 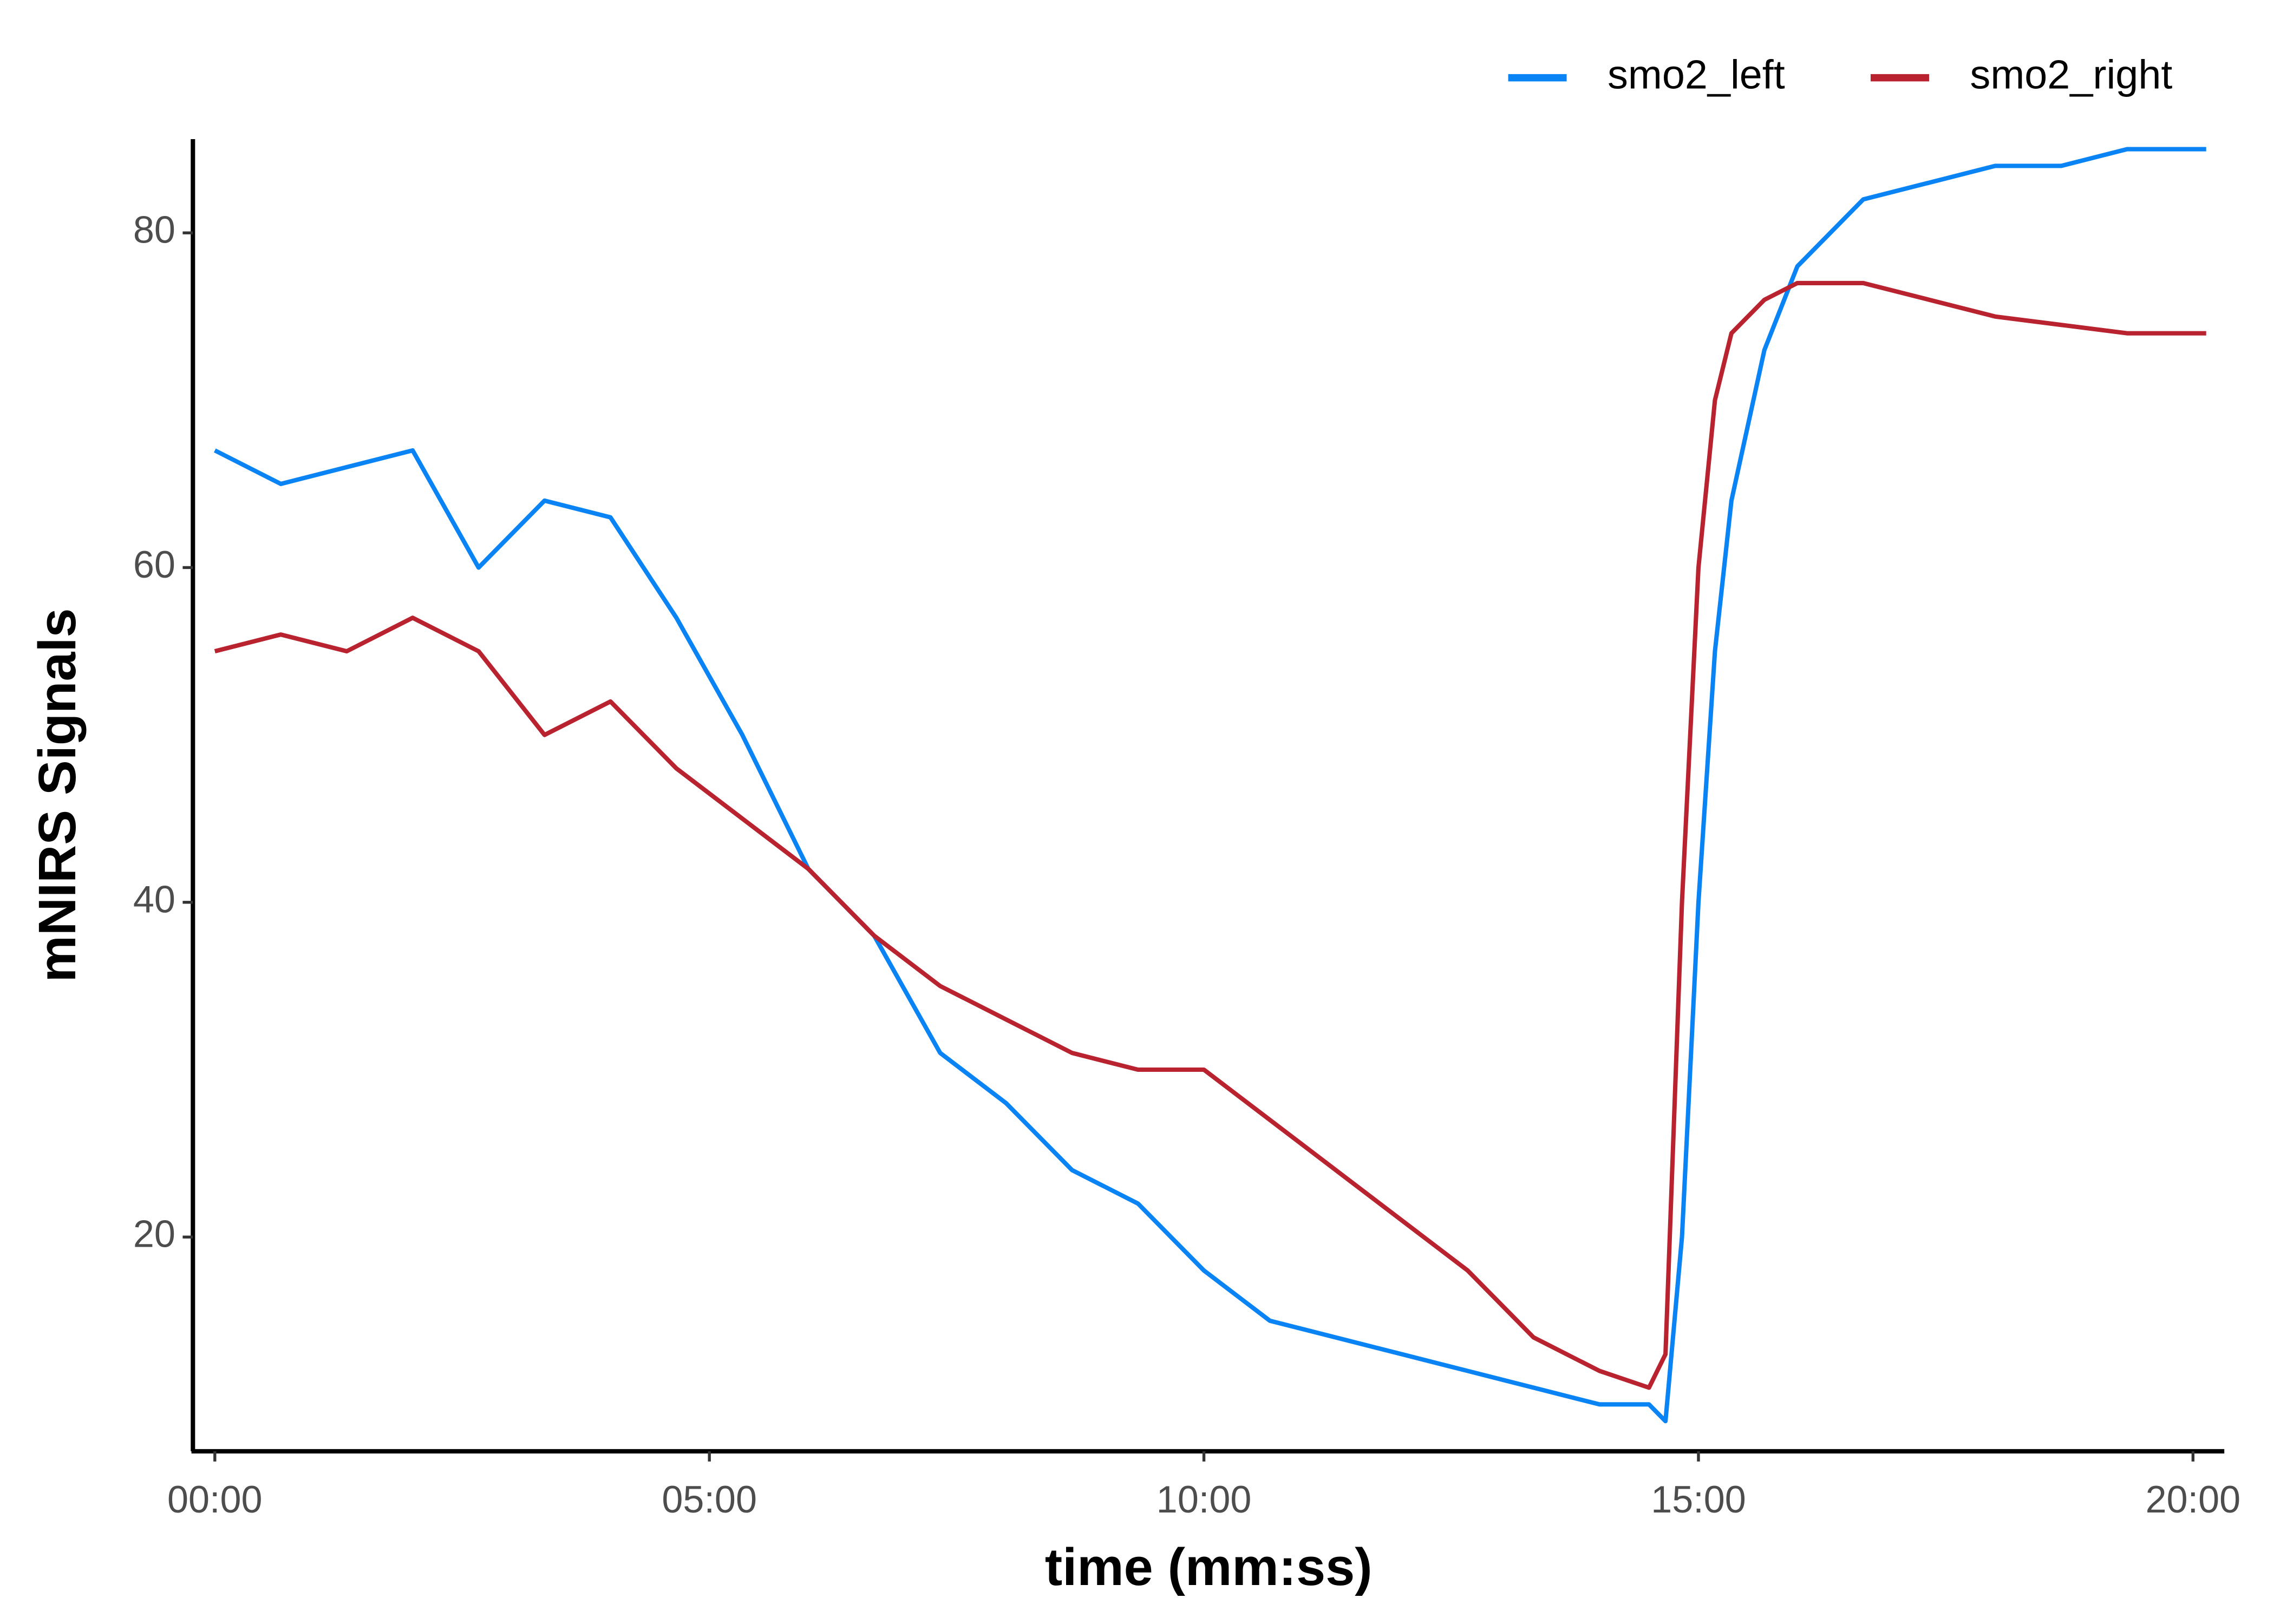 I want to click on x-tick-label: 05:00, so click(x=710, y=1499).